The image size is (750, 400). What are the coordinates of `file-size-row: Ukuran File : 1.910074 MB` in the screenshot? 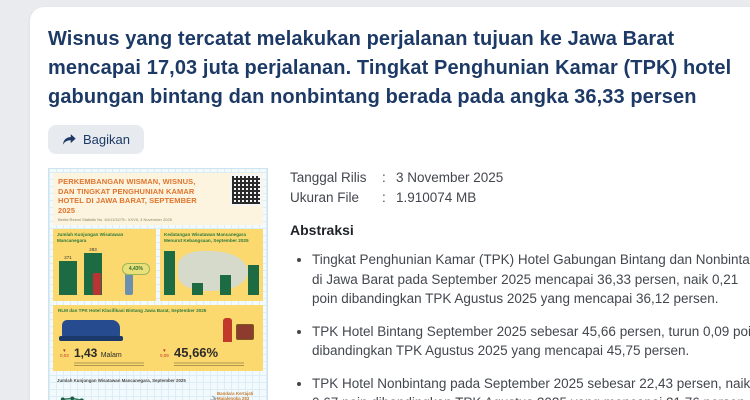 It's located at (520, 198).